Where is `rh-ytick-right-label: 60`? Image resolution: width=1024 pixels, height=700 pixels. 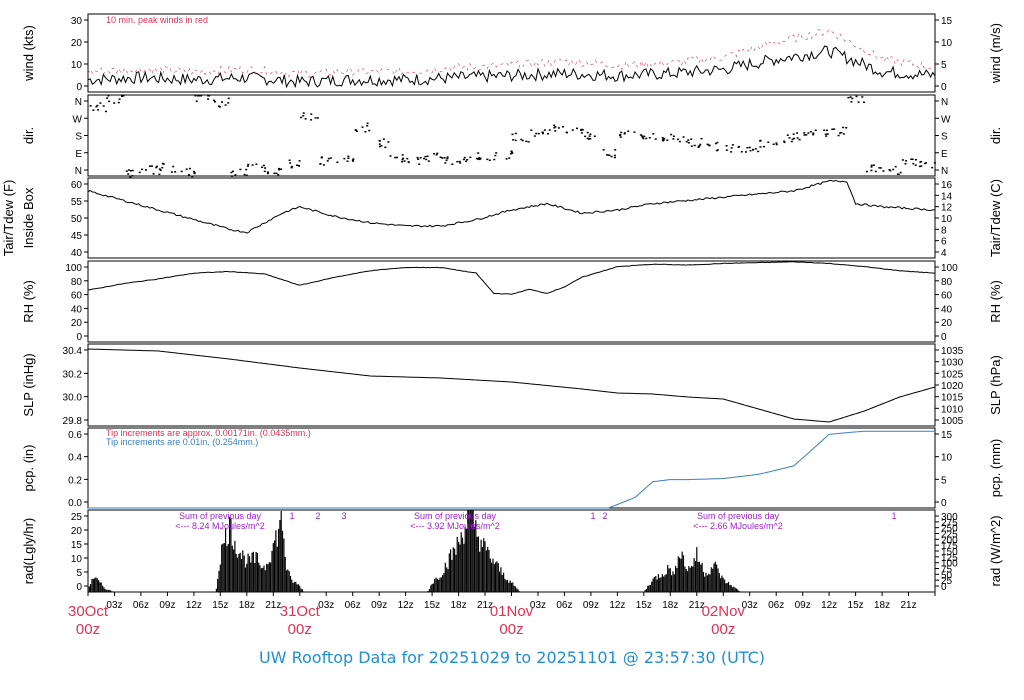
rh-ytick-right-label: 60 is located at coordinates (947, 296).